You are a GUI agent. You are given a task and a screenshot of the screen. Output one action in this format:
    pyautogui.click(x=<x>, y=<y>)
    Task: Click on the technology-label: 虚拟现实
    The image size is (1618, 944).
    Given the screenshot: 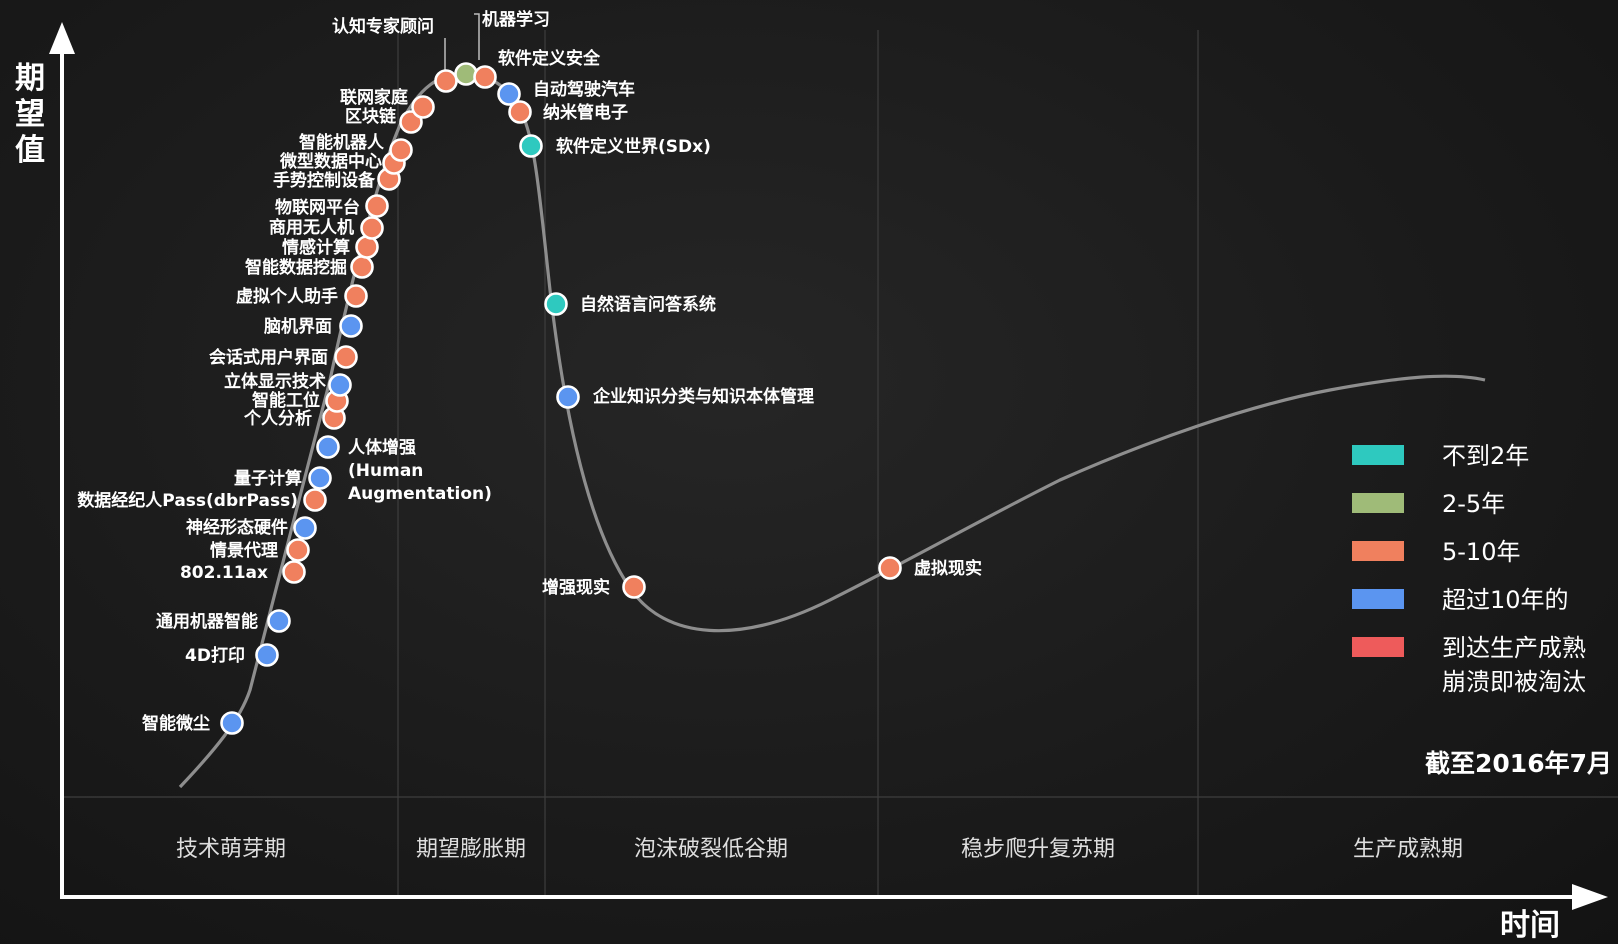 What is the action you would take?
    pyautogui.click(x=948, y=568)
    